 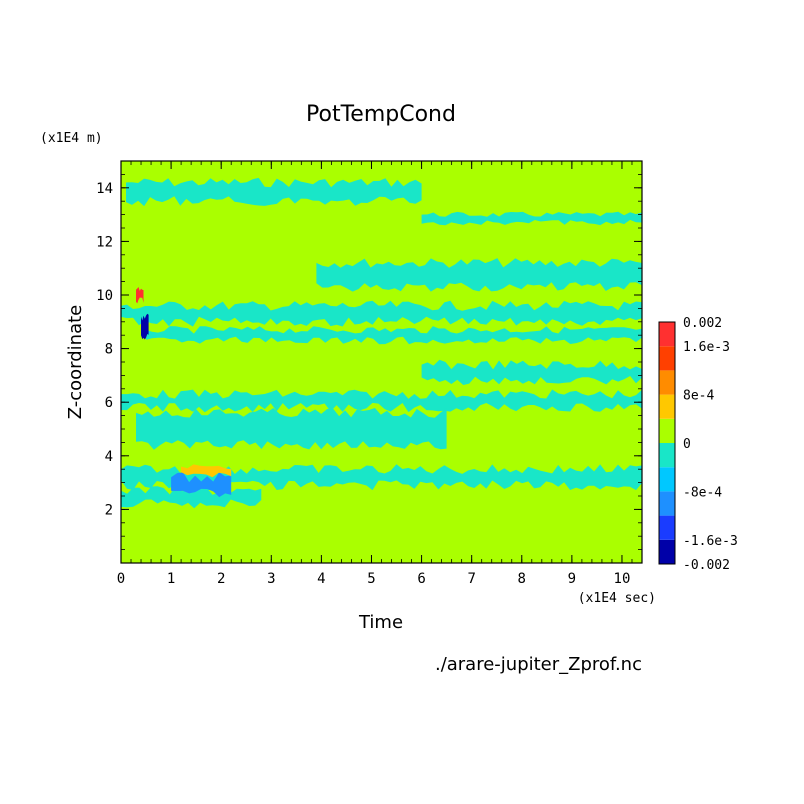 I want to click on y-tick-label: 8, so click(x=109, y=350).